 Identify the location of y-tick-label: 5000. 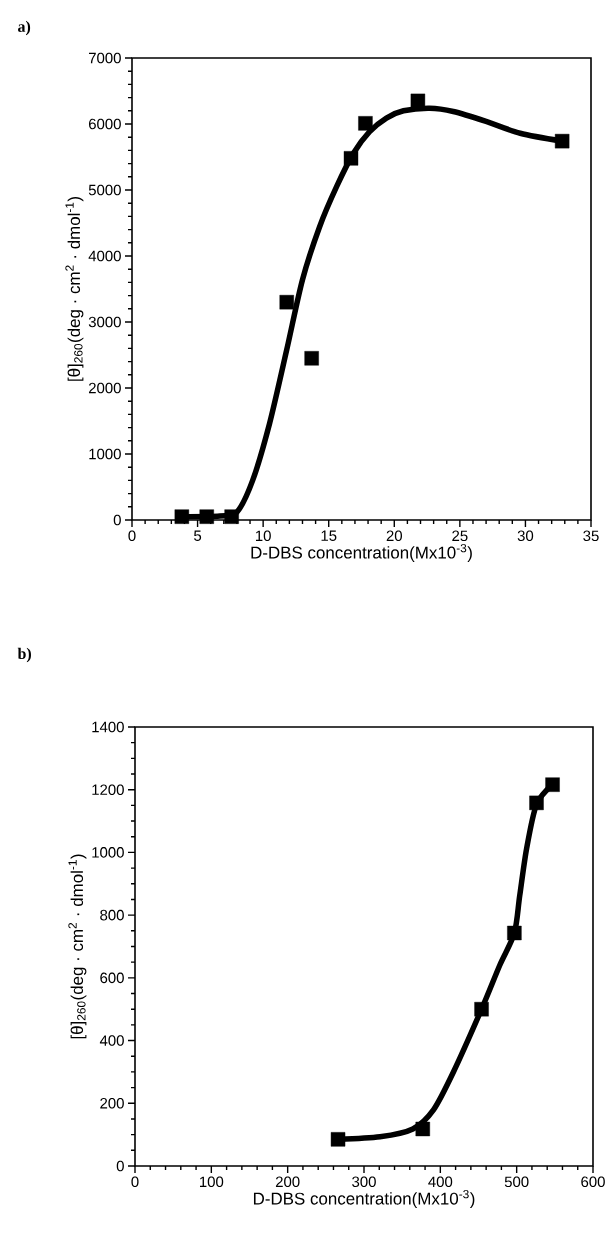
(104, 190).